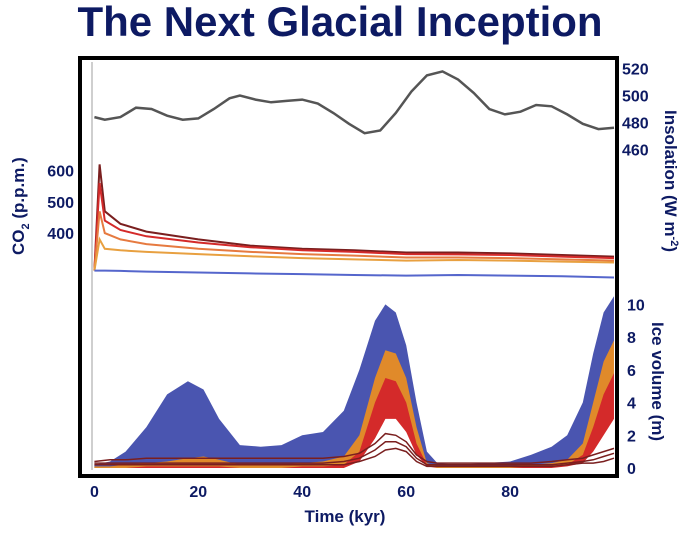 The width and height of the screenshot is (681, 533). Describe the element at coordinates (636, 387) in the screenshot. I see `ice-tick-labels: 10 8 6 4 2 0` at that location.